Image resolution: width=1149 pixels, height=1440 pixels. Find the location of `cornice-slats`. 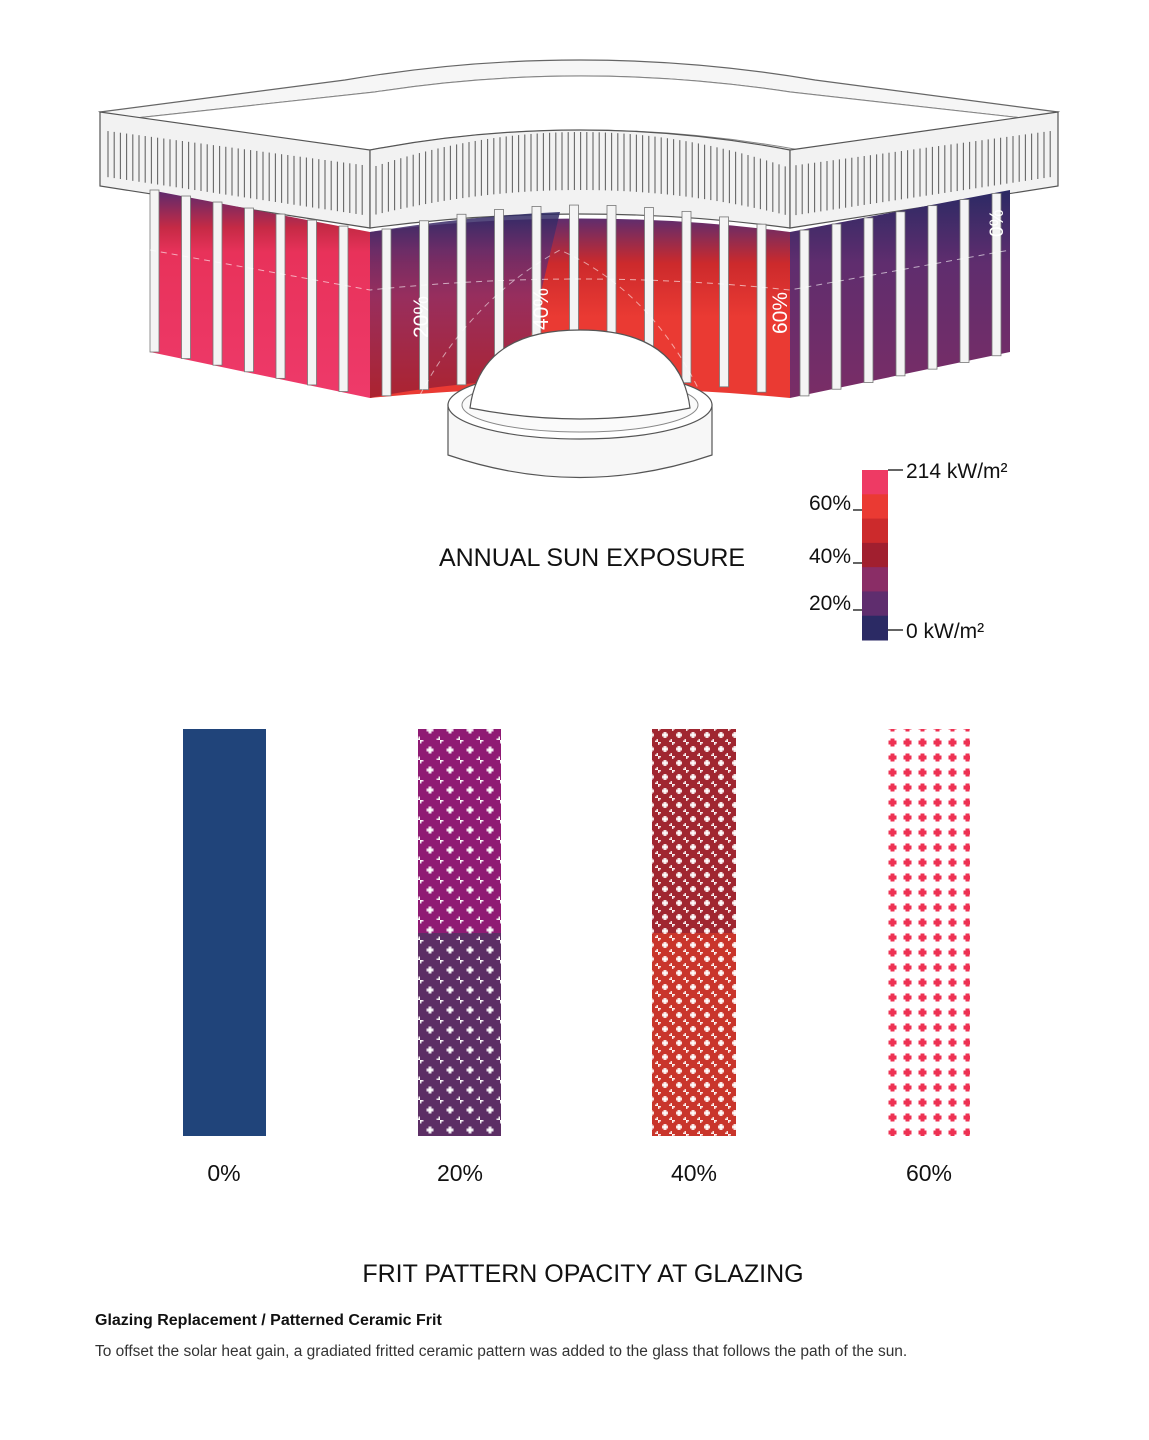

cornice-slats is located at coordinates (579, 173).